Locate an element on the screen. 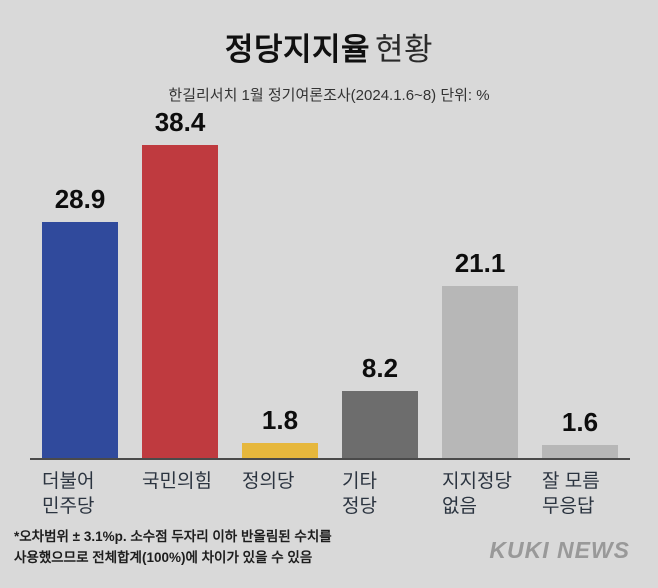 This screenshot has height=588, width=658. bar-group: 1.8 is located at coordinates (280, 431).